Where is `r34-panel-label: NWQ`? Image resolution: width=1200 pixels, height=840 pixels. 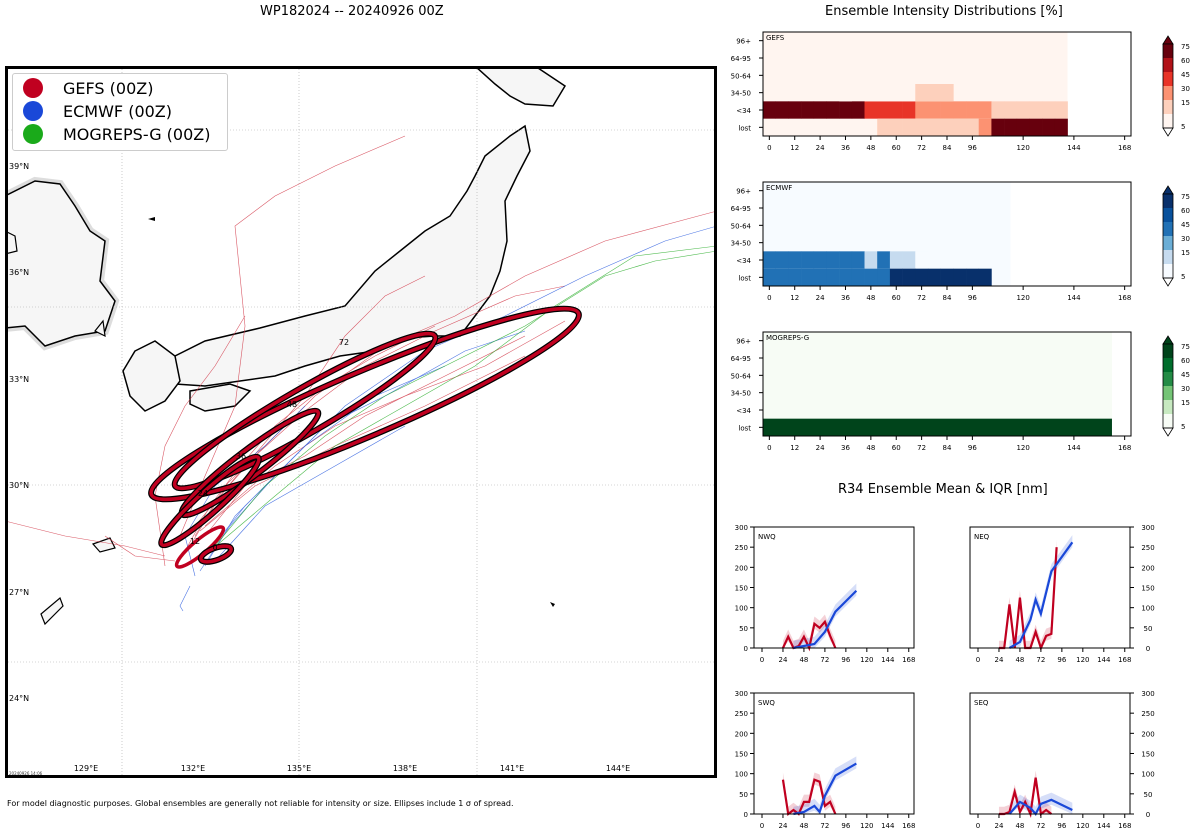 r34-panel-label: NWQ is located at coordinates (767, 537).